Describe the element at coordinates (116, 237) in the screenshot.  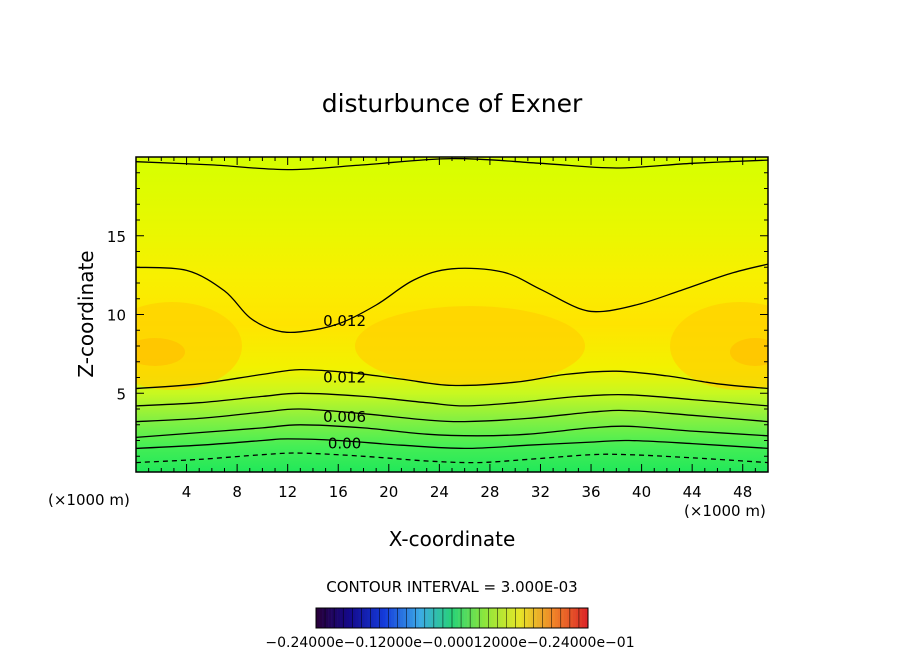
I see `y-tick-label: 15` at that location.